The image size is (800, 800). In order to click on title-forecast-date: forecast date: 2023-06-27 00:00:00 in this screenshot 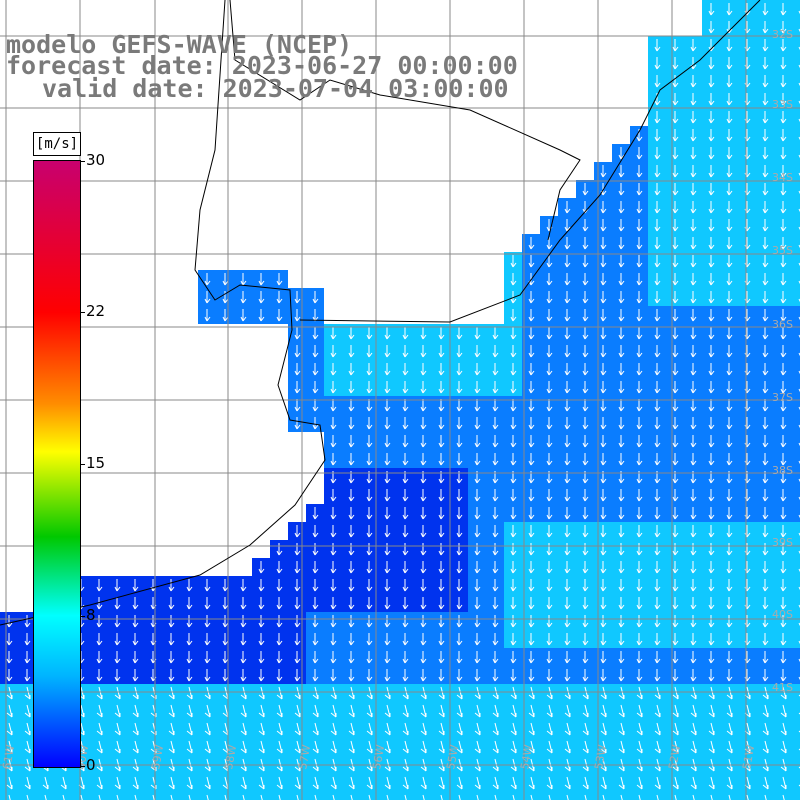, I will do `click(262, 65)`.